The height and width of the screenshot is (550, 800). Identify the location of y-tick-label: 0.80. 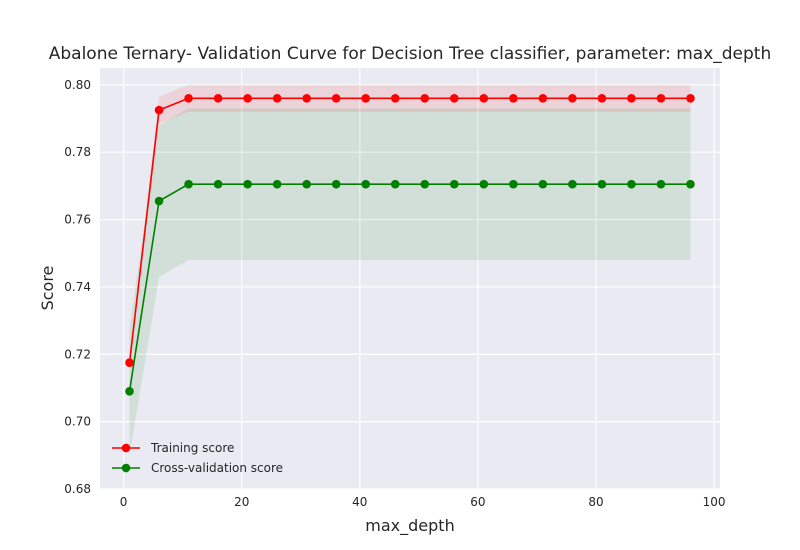
(77, 85).